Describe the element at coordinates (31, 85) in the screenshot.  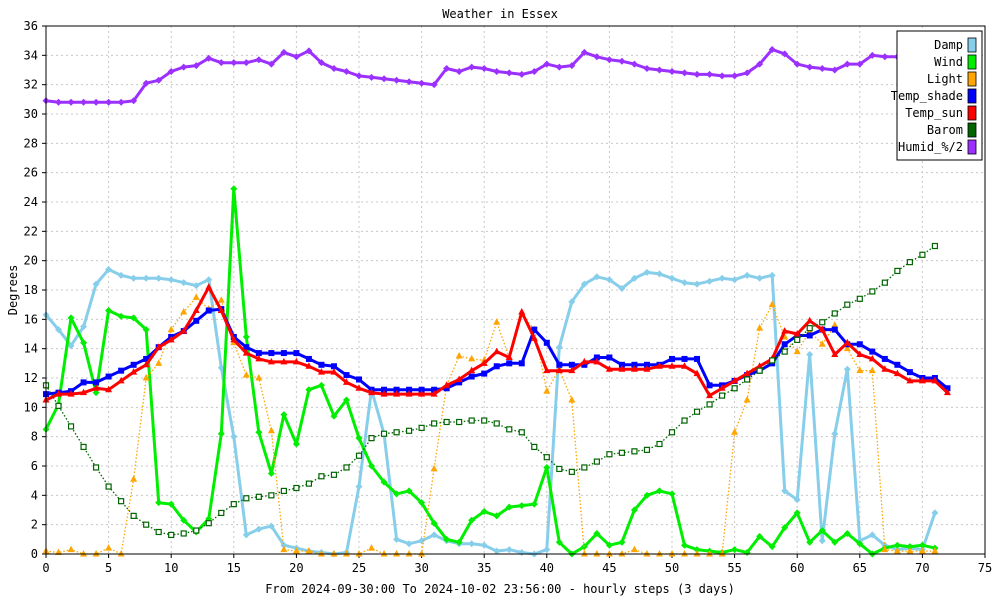
I see `y-tick-label: 32` at that location.